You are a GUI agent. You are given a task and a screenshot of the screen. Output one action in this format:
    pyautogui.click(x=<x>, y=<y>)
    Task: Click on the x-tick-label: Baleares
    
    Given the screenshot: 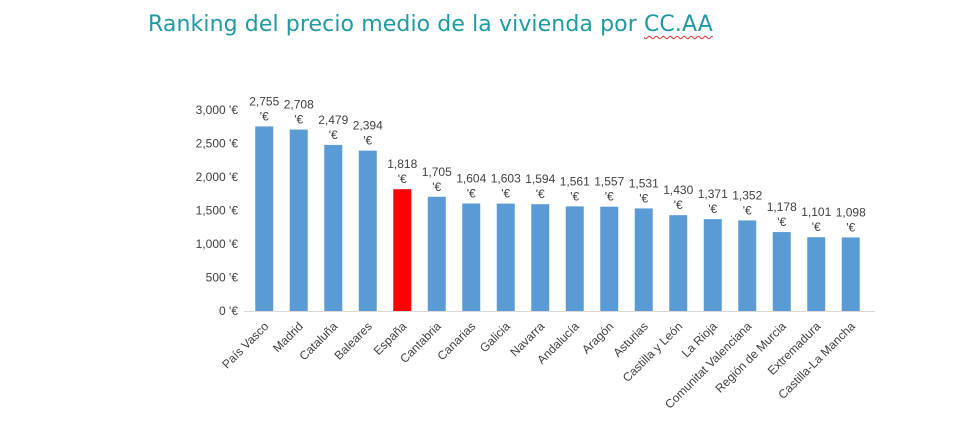 What is the action you would take?
    pyautogui.click(x=352, y=340)
    